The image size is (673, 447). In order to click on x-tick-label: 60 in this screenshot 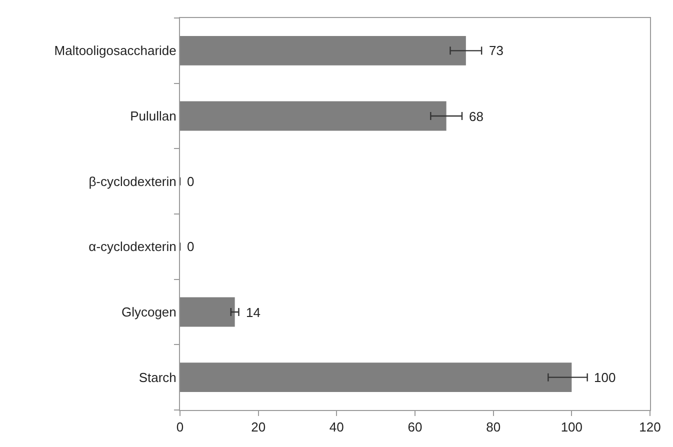, I will do `click(415, 427)`.